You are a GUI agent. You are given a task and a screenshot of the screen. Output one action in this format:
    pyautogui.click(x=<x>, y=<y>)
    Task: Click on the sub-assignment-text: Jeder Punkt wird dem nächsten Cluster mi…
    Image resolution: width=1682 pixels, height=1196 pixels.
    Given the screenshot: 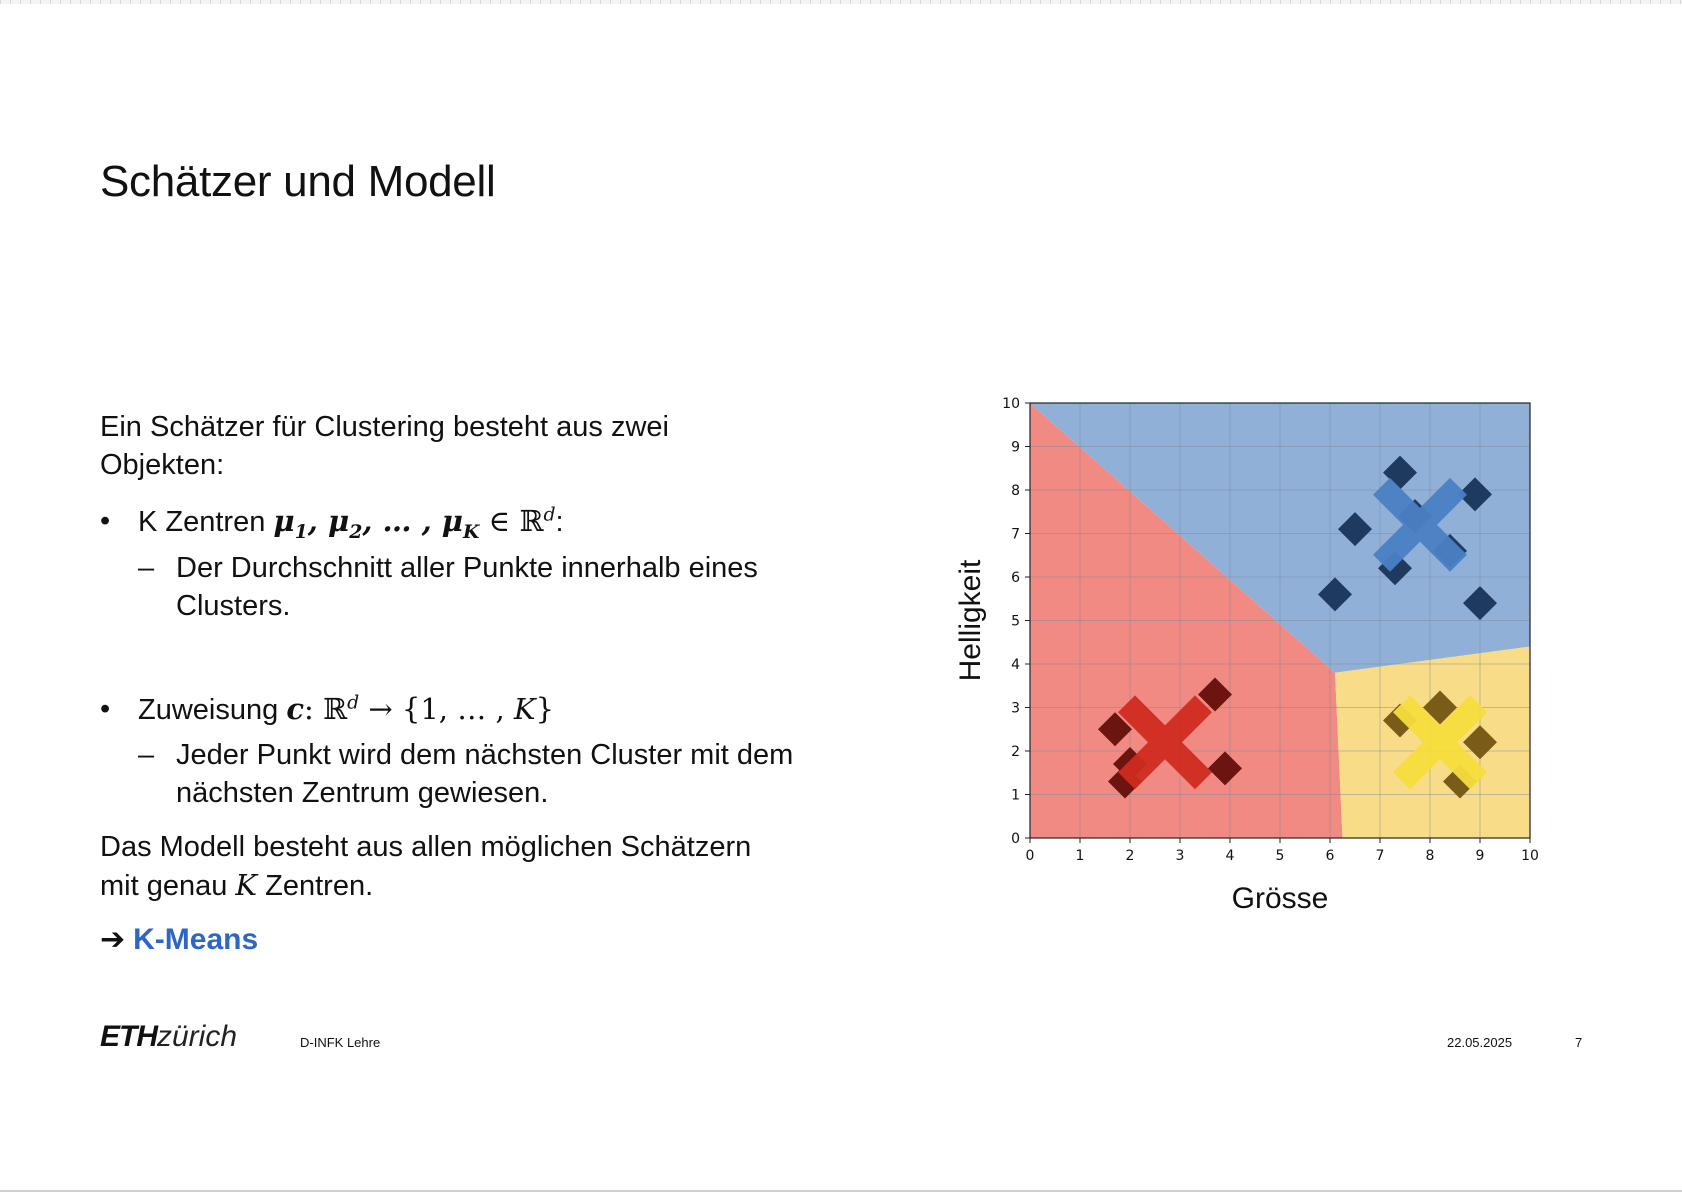 What is the action you would take?
    pyautogui.click(x=485, y=774)
    